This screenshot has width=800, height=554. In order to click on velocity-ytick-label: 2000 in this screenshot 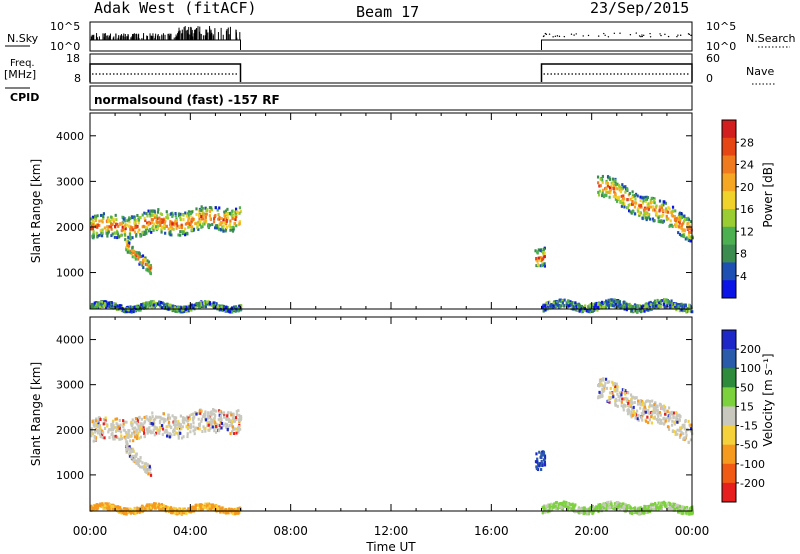, I will do `click(70, 430)`.